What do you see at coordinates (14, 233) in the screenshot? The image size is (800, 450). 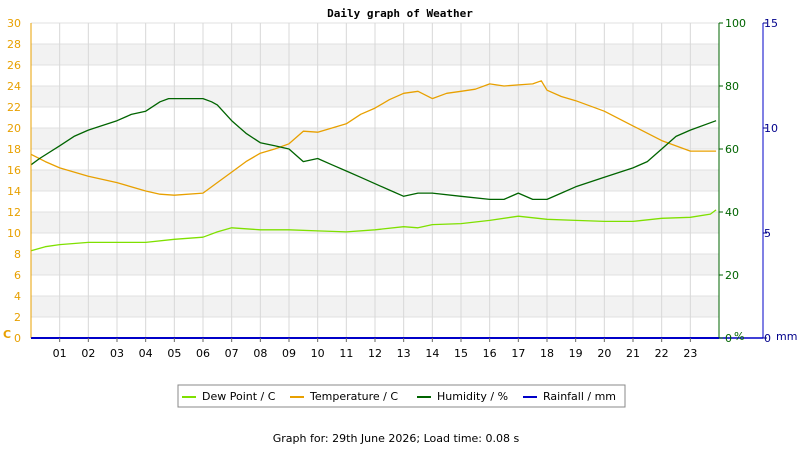 I see `tick-label-temp: 10` at bounding box center [14, 233].